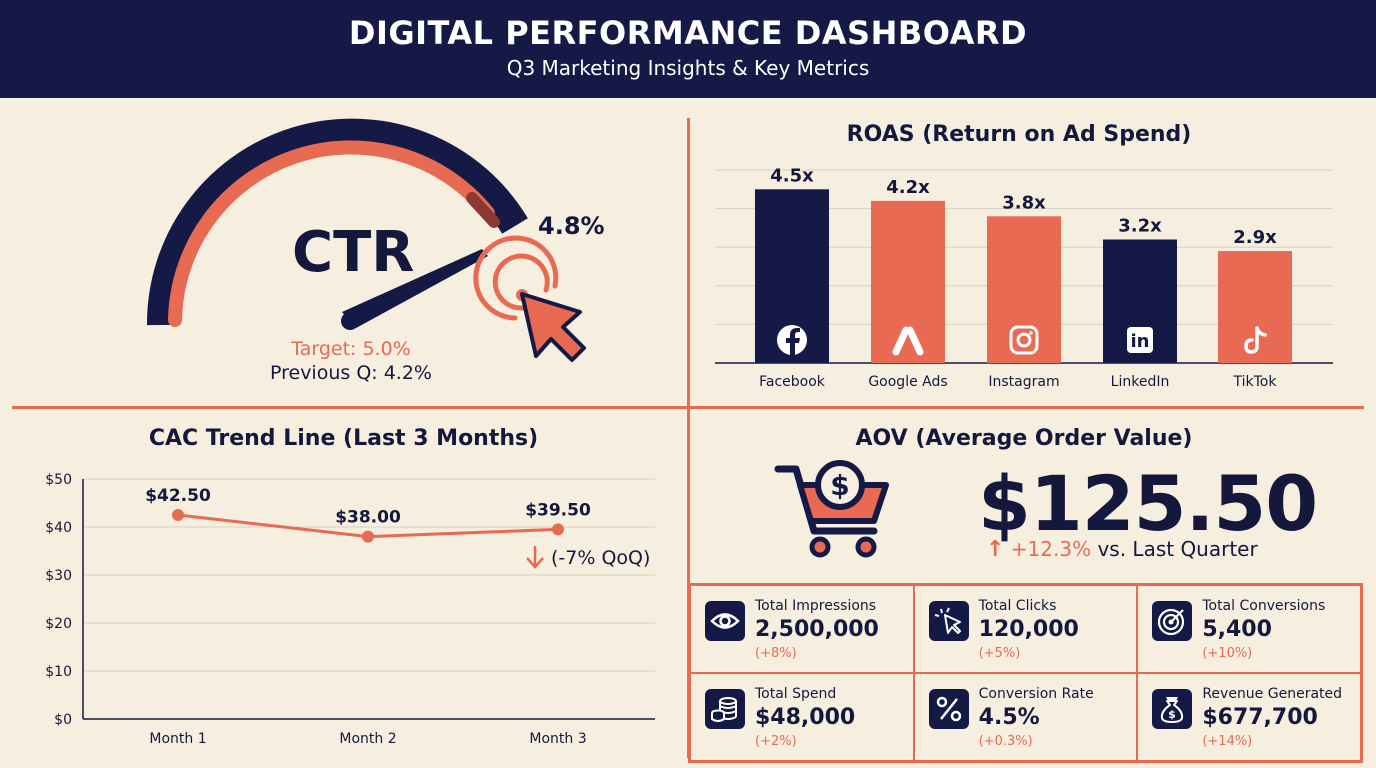 This screenshot has height=768, width=1376. Describe the element at coordinates (353, 252) in the screenshot. I see `ctr-label: CTR` at that location.